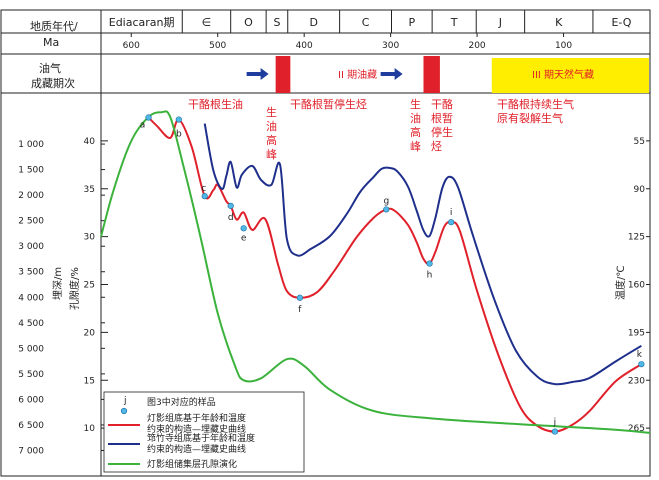 This screenshot has width=659, height=480. I want to click on temperature-tick-label: 90, so click(640, 190).